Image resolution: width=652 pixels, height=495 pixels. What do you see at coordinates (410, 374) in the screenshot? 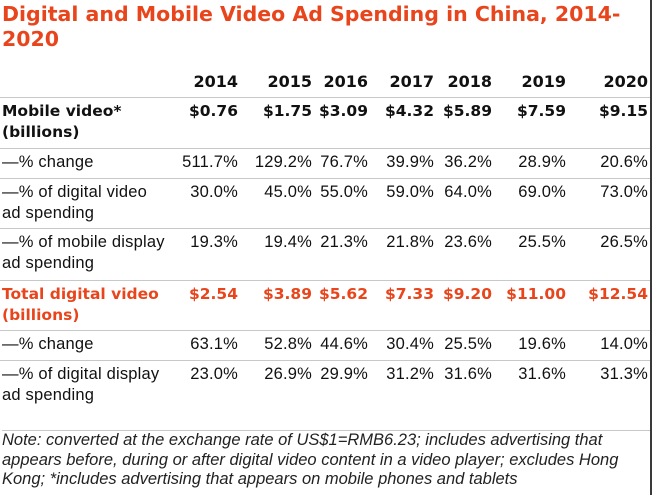
I see `table-cell: 31.2%` at bounding box center [410, 374].